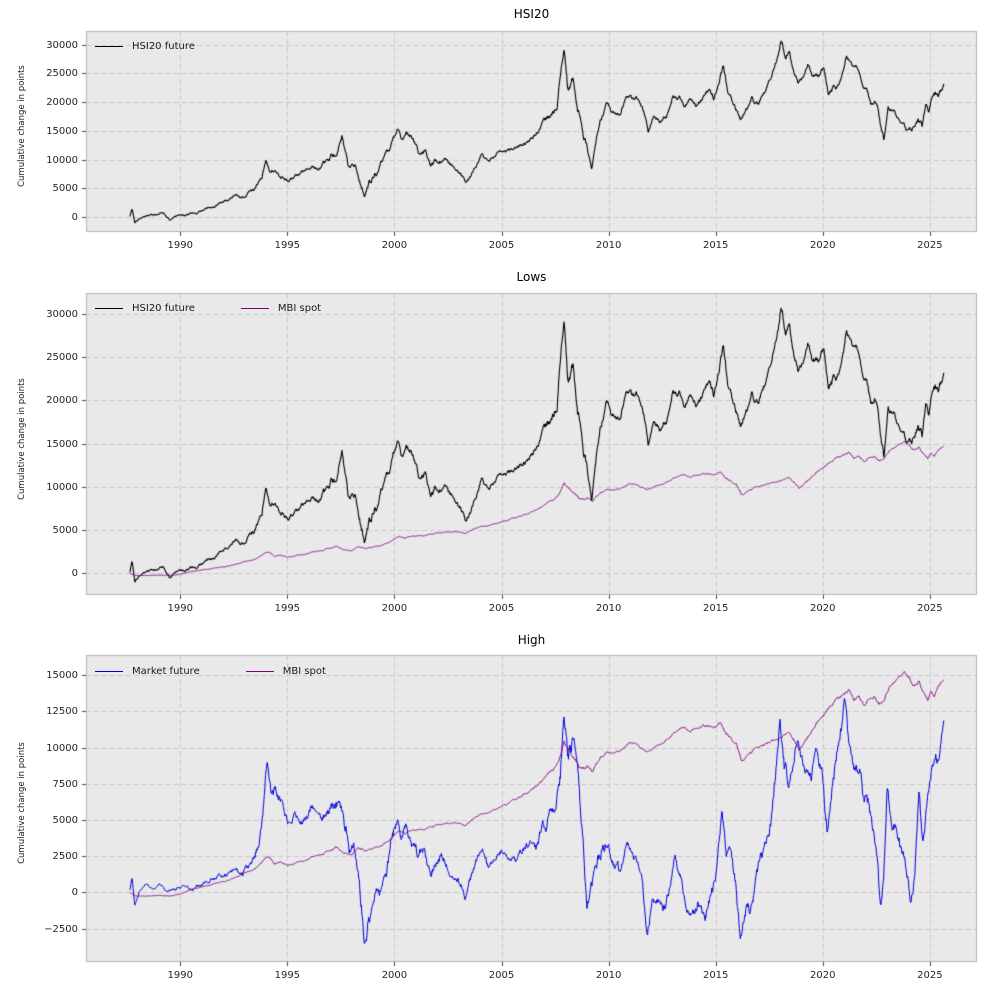 The width and height of the screenshot is (989, 989). I want to click on legend-chart3: Market future MBI spot, so click(233, 671).